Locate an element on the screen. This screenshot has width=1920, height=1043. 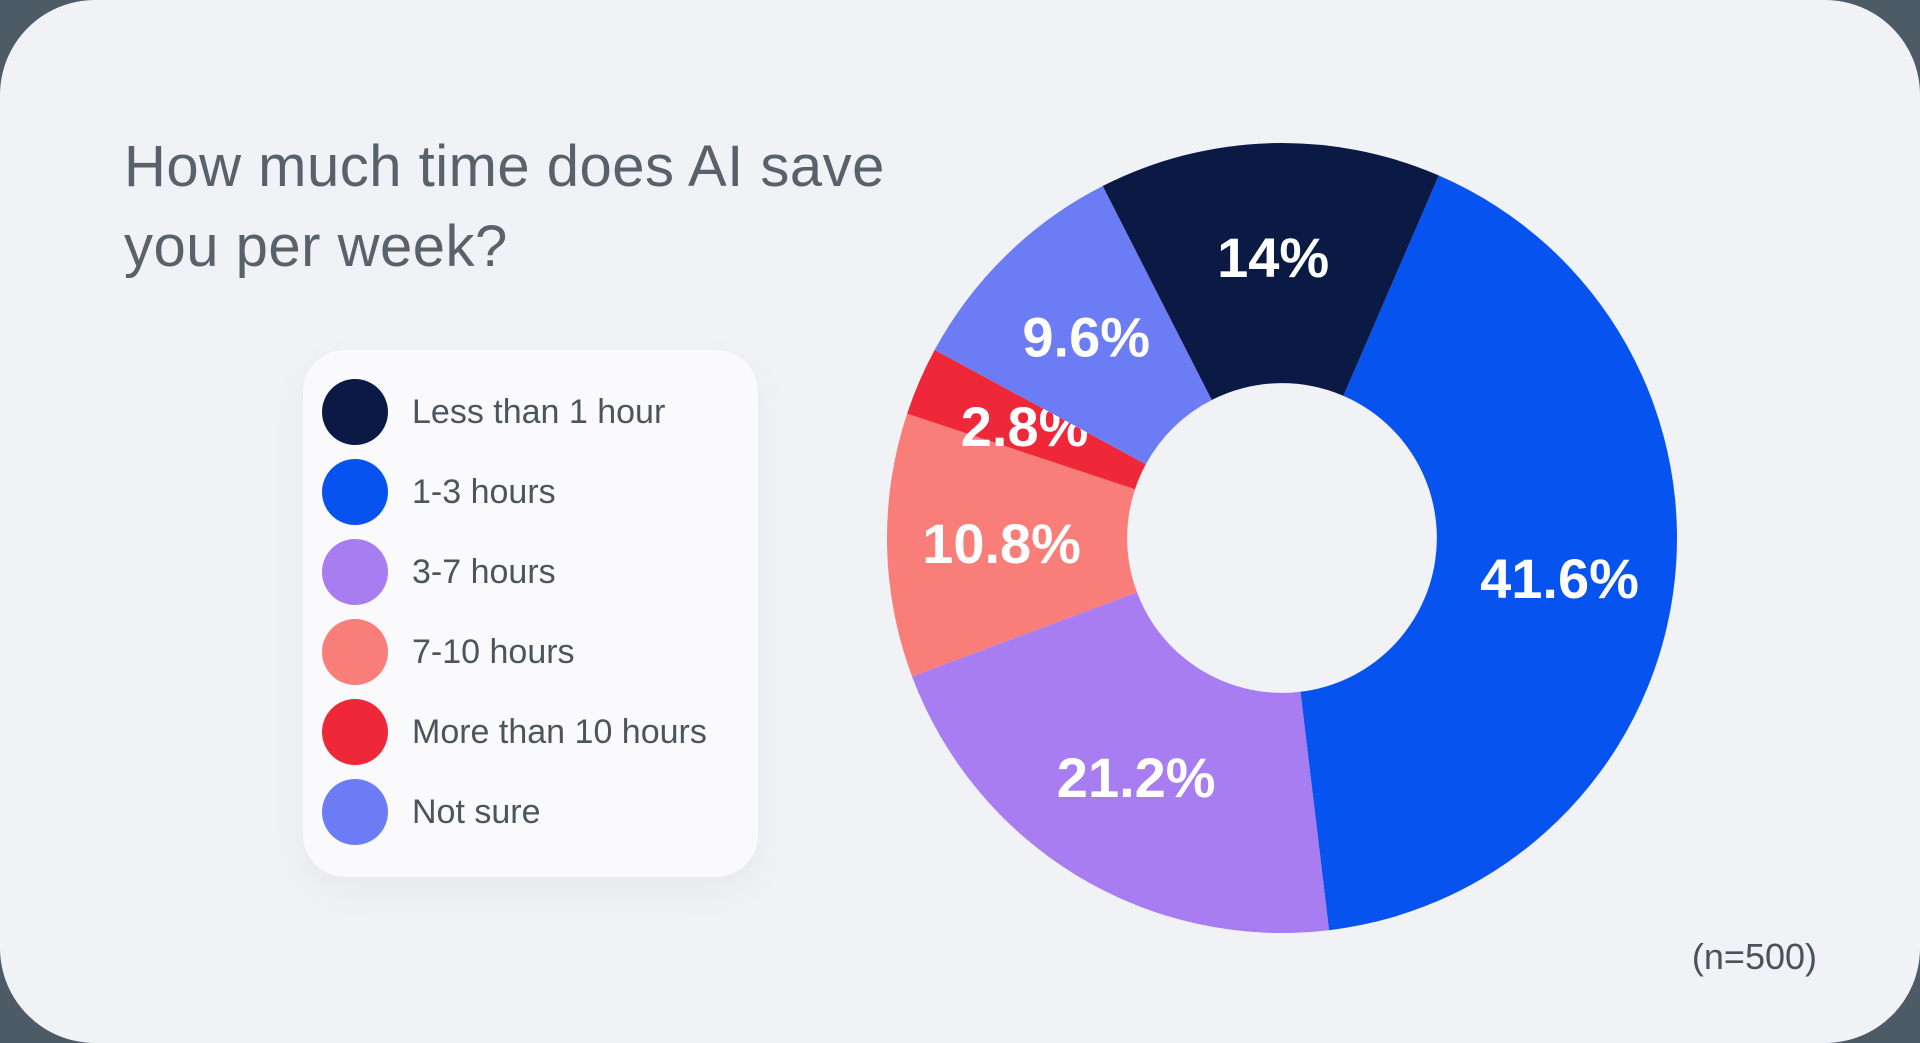
donut-slice-3-7-hours is located at coordinates (1121, 763).